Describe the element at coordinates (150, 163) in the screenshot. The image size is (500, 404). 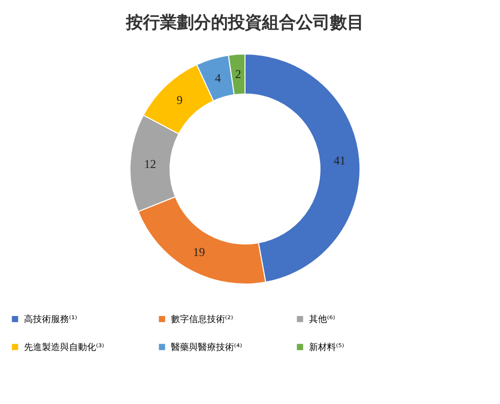
I see `data-label: 12` at that location.